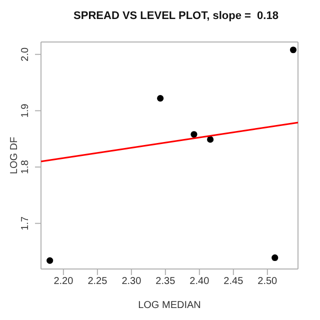  Describe the element at coordinates (176, 16) in the screenshot. I see `chart-title: SPREAD VS LEVEL PLOT, slope = 0.18` at that location.